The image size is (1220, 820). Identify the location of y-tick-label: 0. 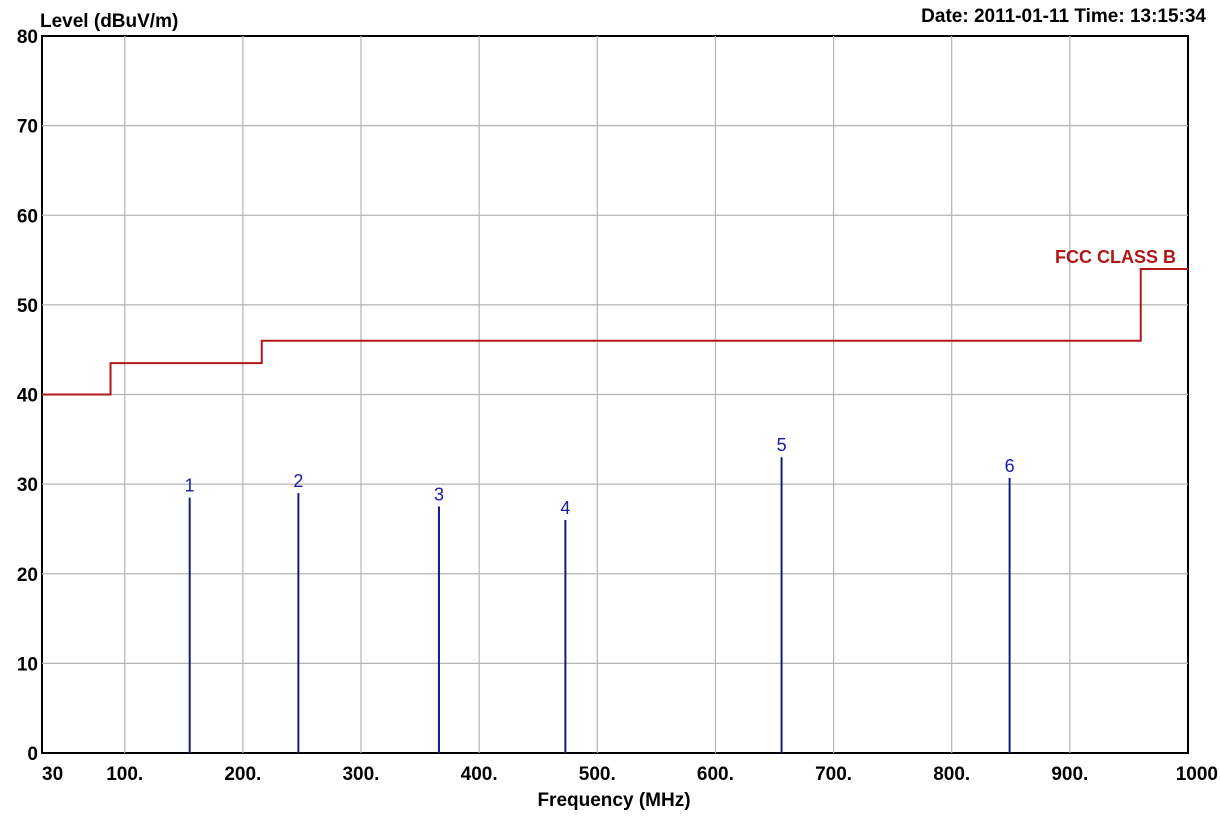
(32, 754).